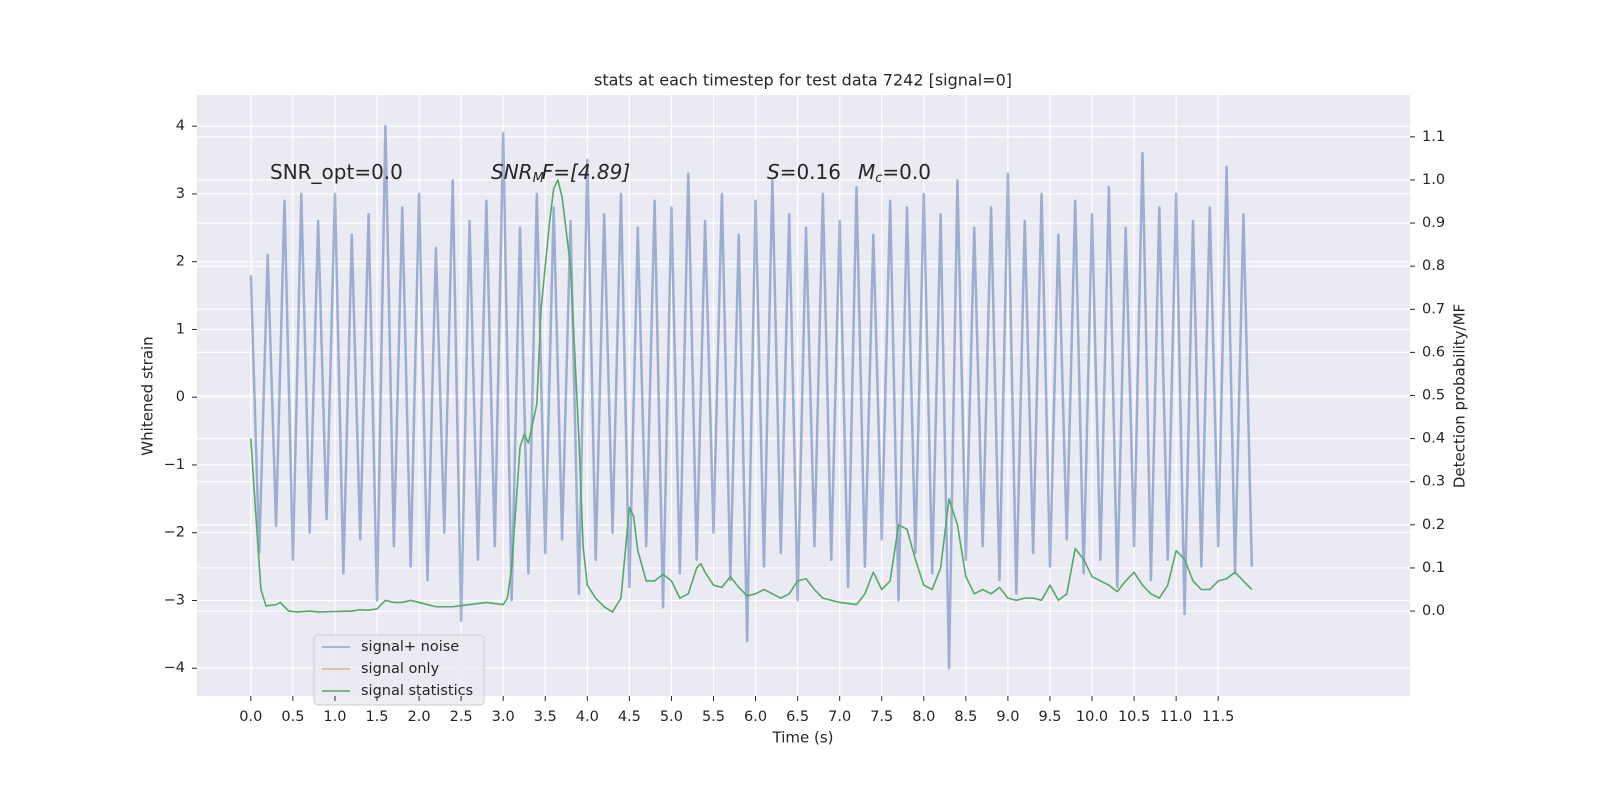  Describe the element at coordinates (1433, 309) in the screenshot. I see `y2-tick-label: 0.7` at that location.